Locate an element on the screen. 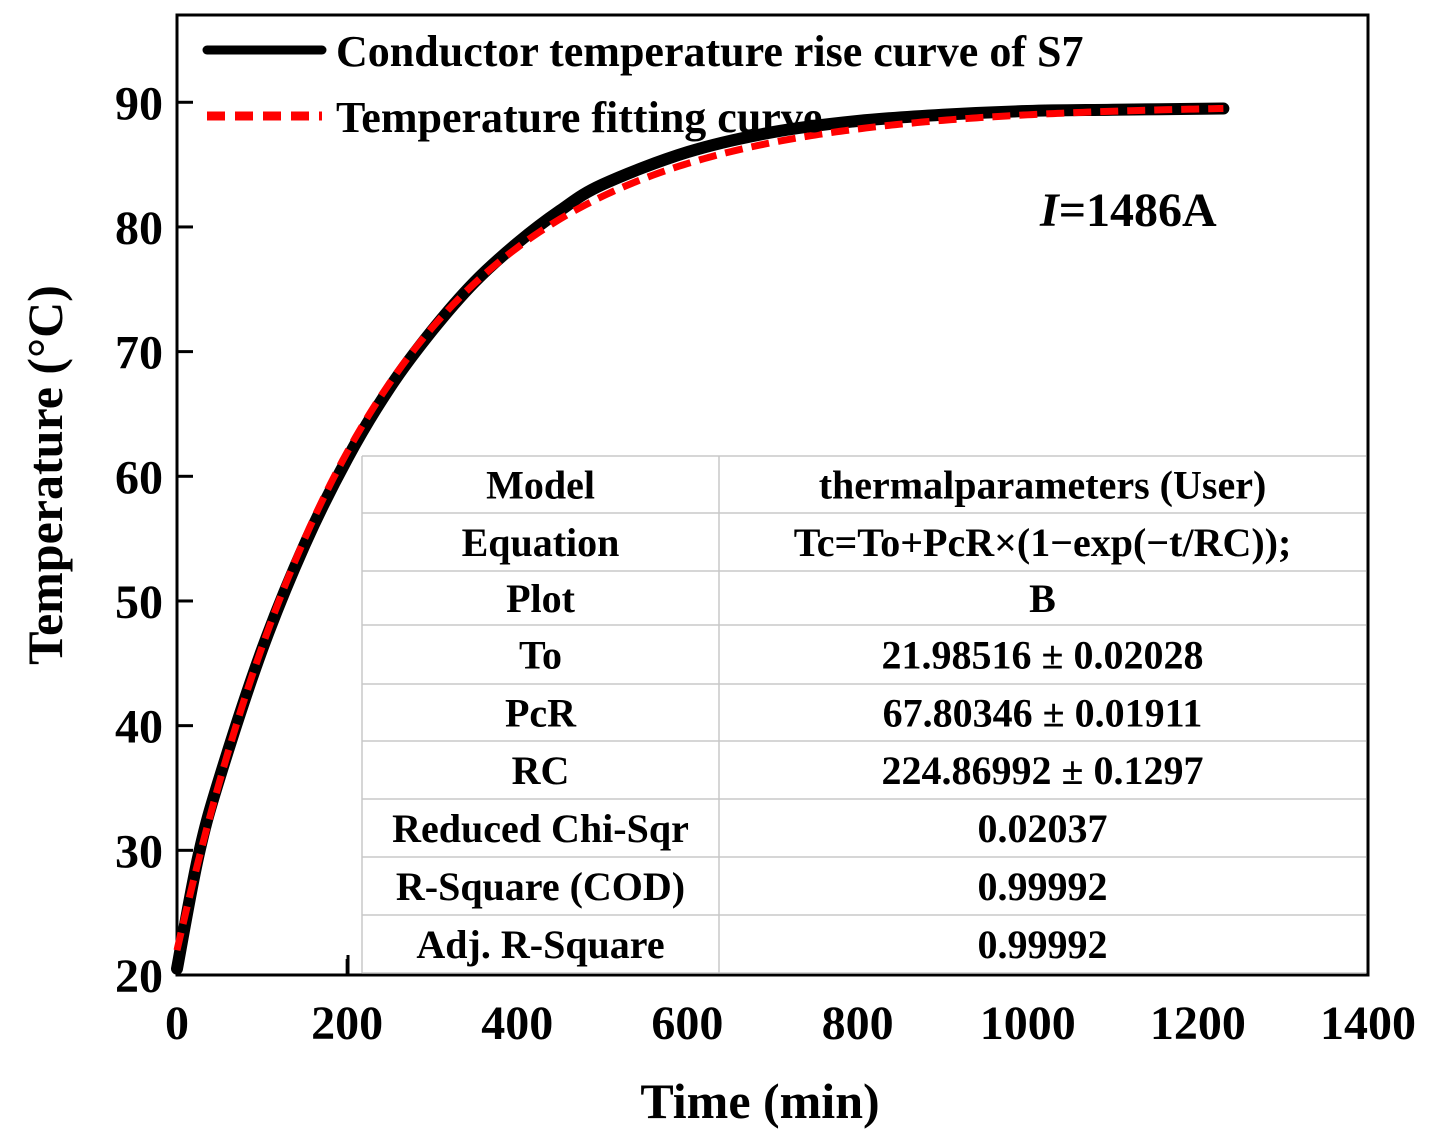 The height and width of the screenshot is (1130, 1434). x-tick-label: 400 is located at coordinates (517, 1023).